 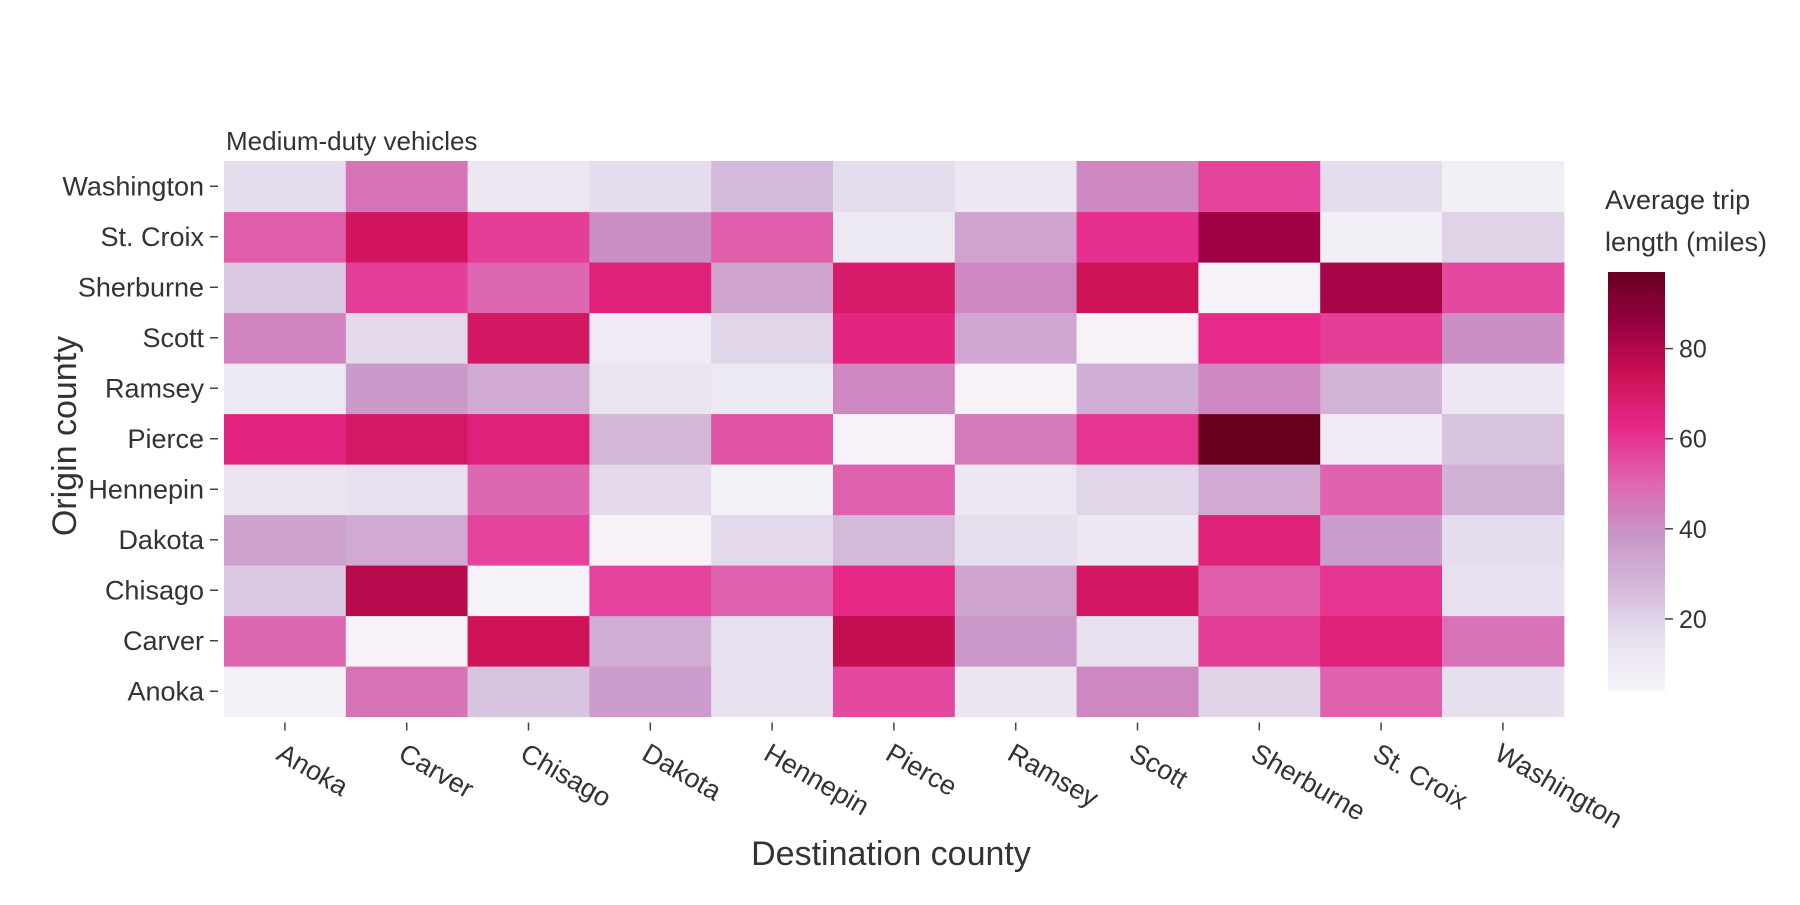 I want to click on colorbar-tick-label: 80, so click(x=1693, y=350).